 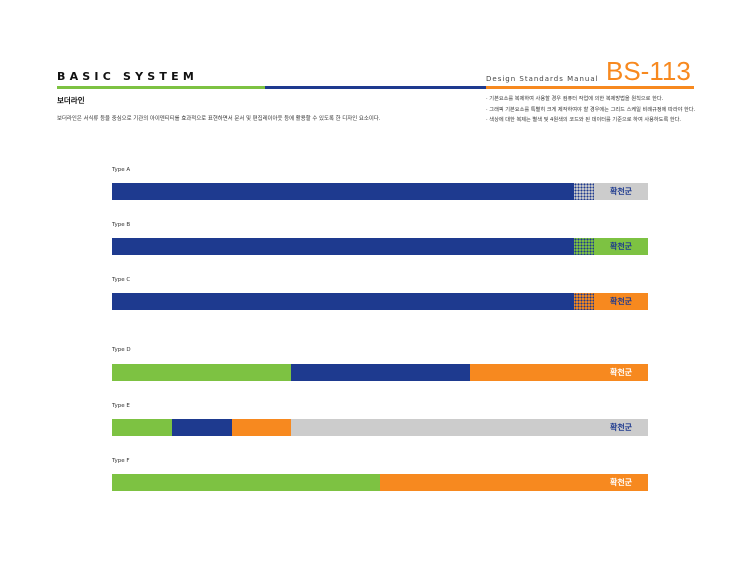 I want to click on header-rule, so click(x=375, y=87).